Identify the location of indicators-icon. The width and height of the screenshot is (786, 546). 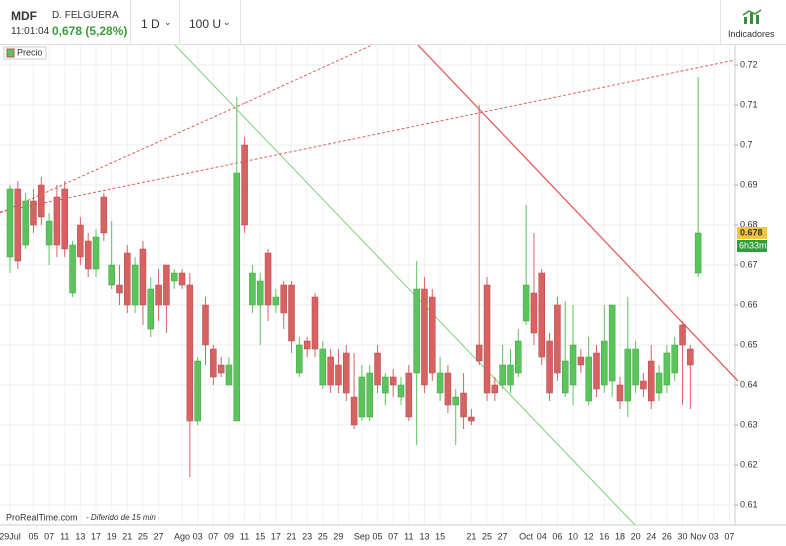
(752, 16).